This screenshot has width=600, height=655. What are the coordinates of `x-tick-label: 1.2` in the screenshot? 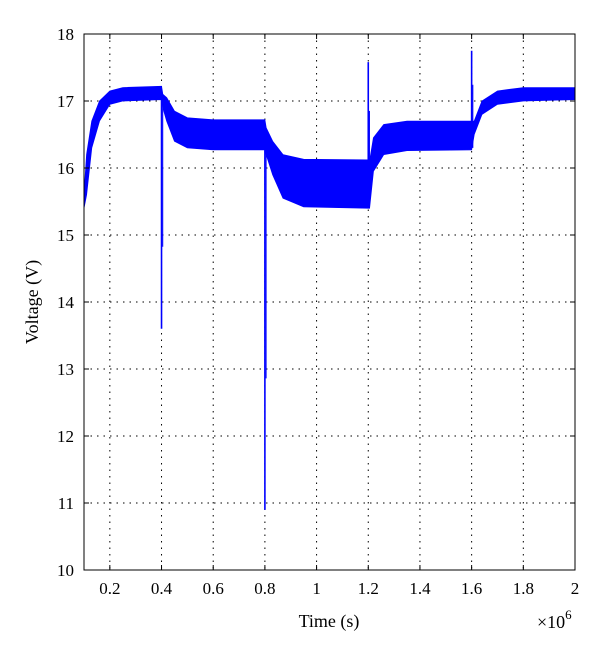 It's located at (368, 588).